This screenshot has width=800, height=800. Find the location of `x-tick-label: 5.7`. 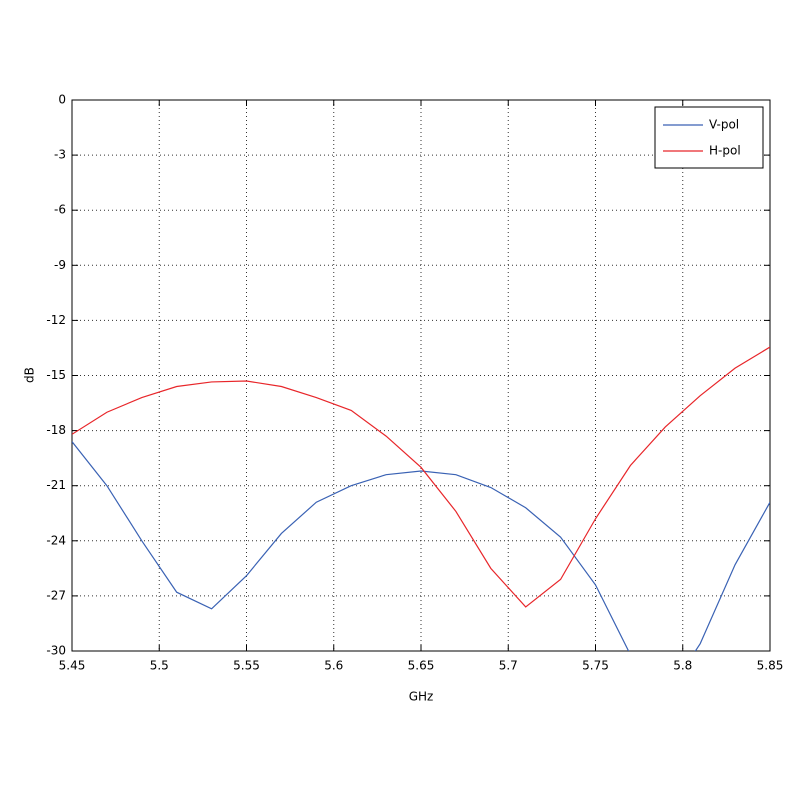

x-tick-label: 5.7 is located at coordinates (508, 666).